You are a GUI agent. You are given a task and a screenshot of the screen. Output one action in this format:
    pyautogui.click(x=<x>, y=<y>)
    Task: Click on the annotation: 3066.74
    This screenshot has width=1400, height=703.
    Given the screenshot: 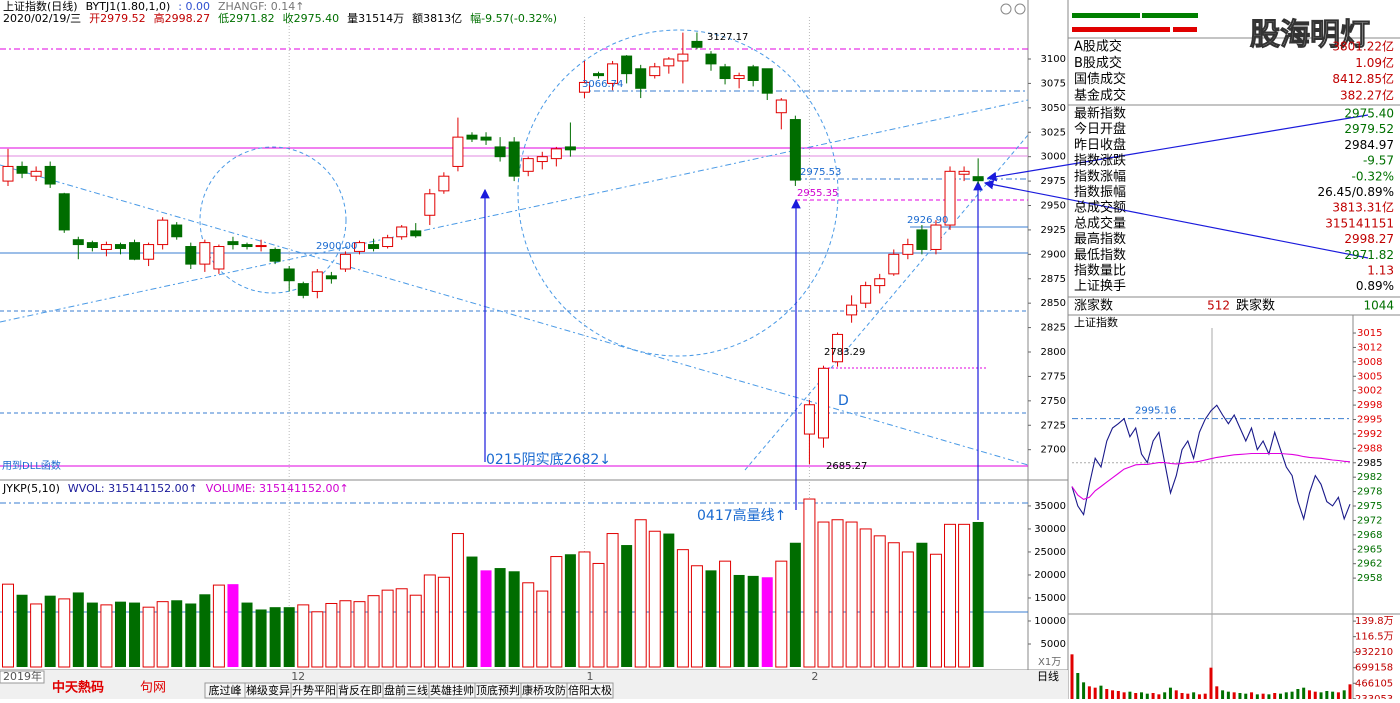 What is the action you would take?
    pyautogui.click(x=602, y=84)
    